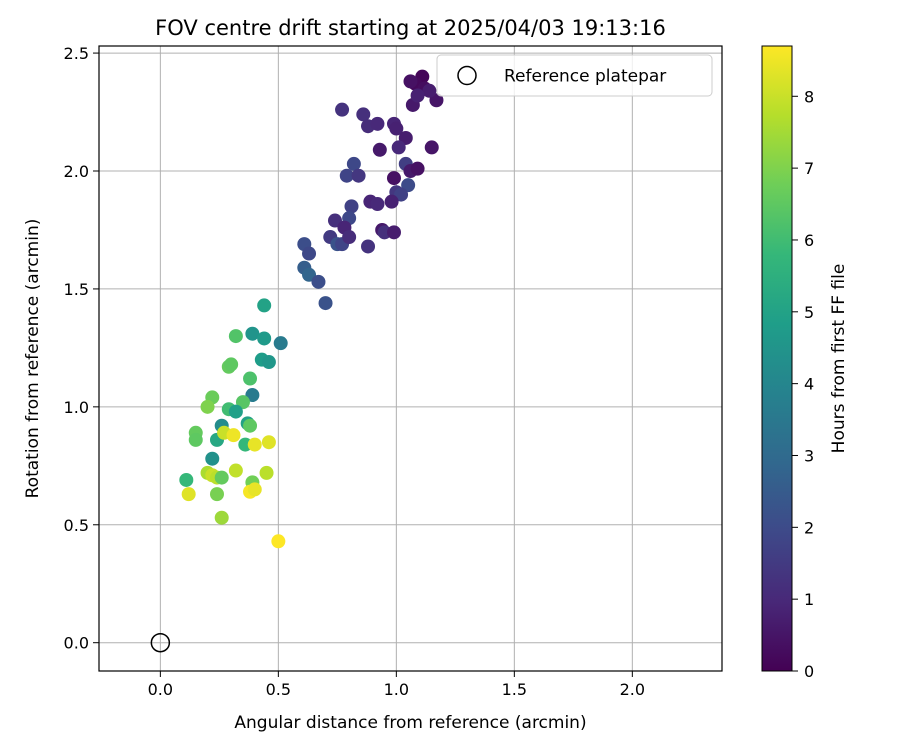 The height and width of the screenshot is (750, 900). Describe the element at coordinates (809, 671) in the screenshot. I see `colorbar-tick-label: 0` at that location.